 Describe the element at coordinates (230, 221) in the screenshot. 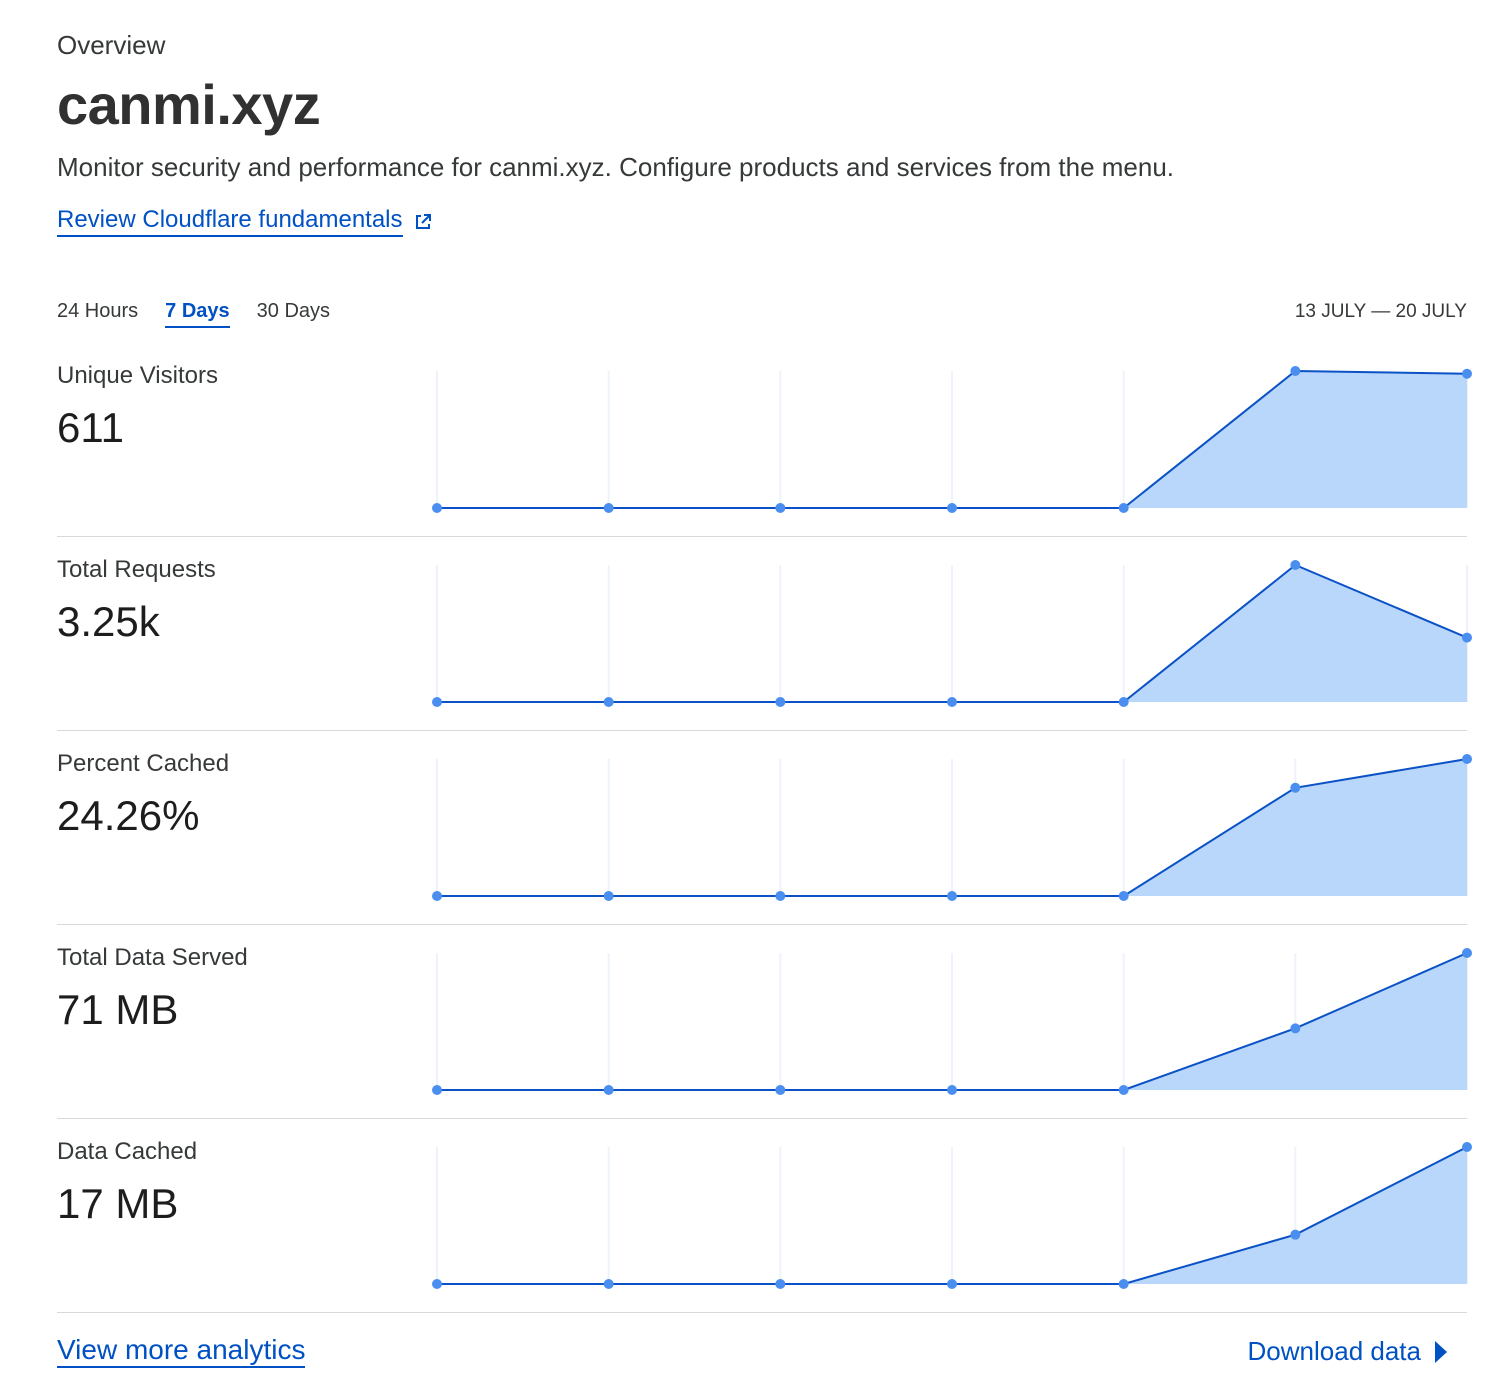

I see `fundamentals-link-label: Review Cloudflare fundamentals` at that location.